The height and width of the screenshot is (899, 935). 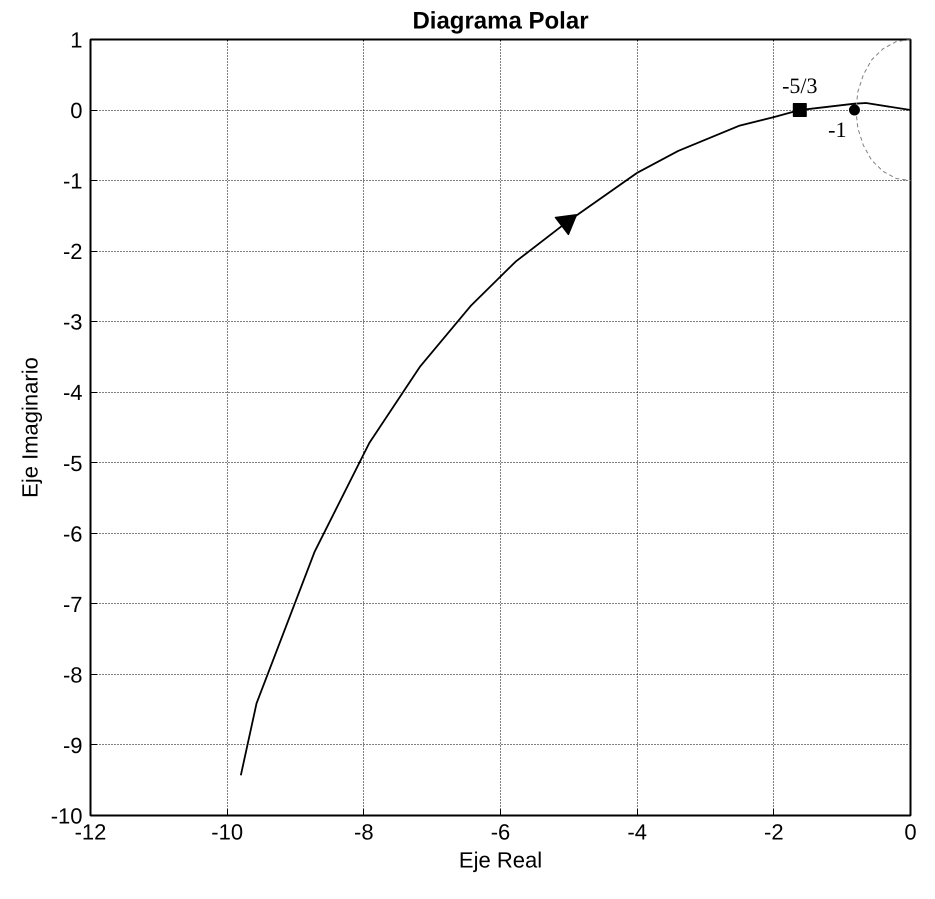 I want to click on x-tick-label: -6, so click(x=500, y=832).